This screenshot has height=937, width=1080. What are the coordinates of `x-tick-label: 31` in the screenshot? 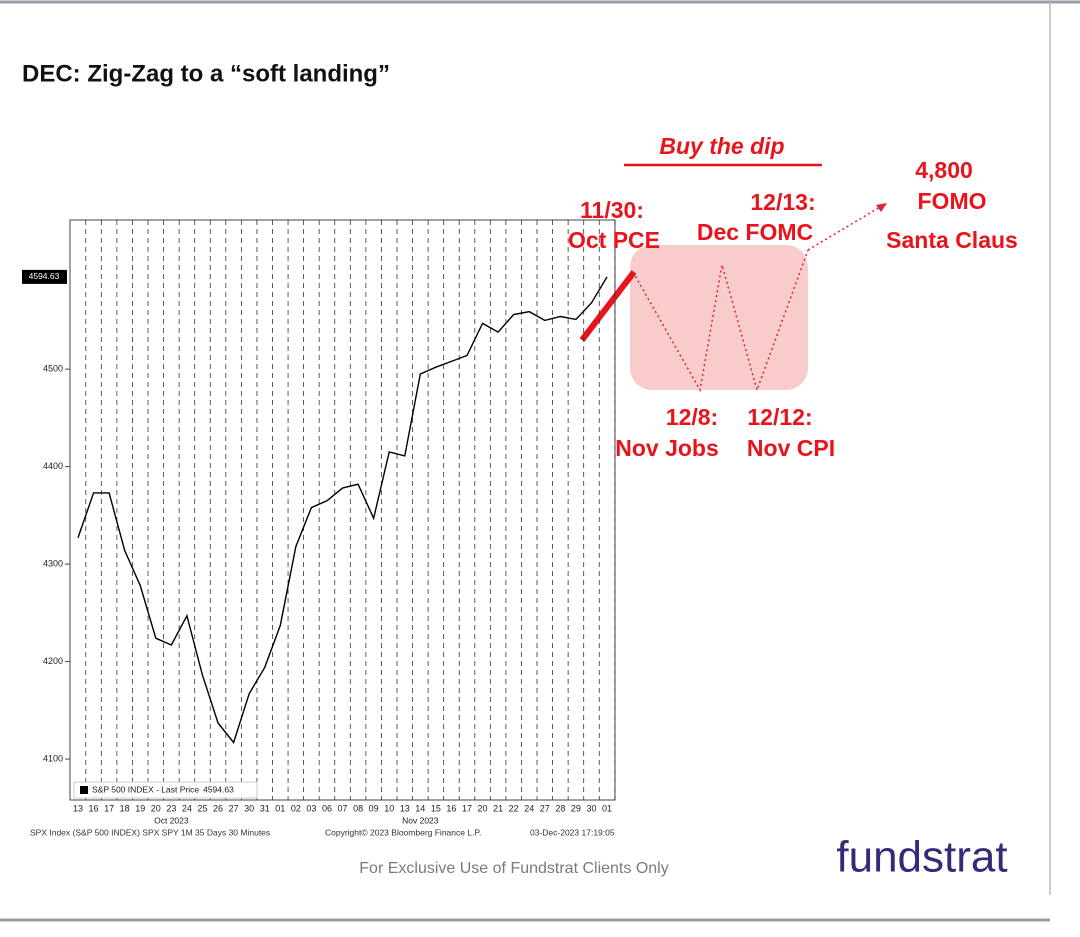 It's located at (265, 808).